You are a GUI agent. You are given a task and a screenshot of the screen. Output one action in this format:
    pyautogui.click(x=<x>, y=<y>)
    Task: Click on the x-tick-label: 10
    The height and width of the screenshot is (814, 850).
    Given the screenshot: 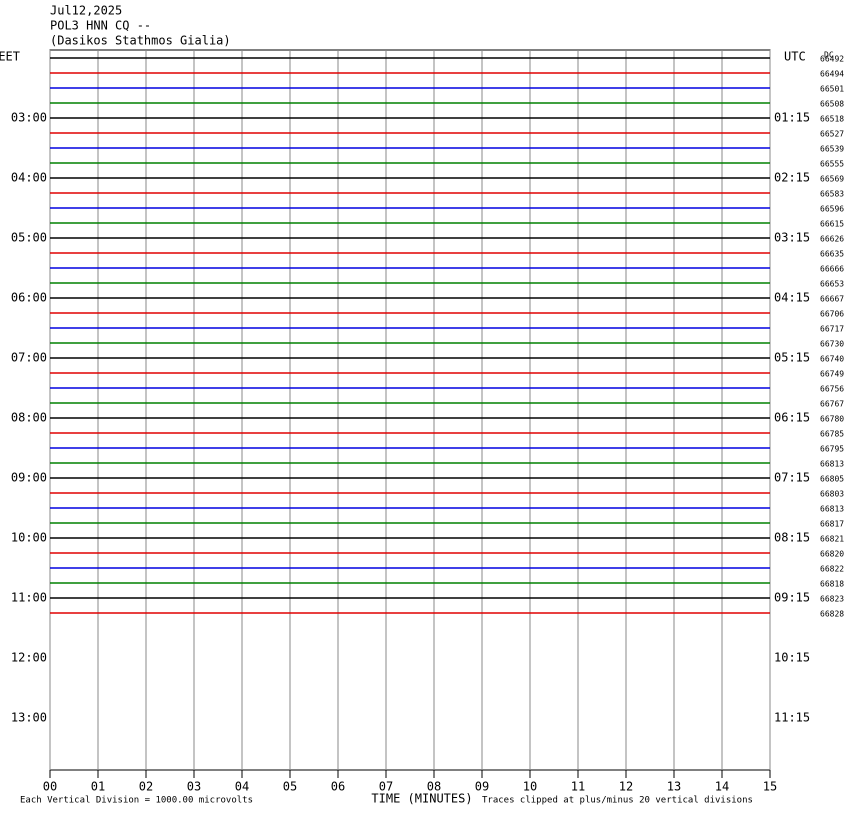 What is the action you would take?
    pyautogui.click(x=530, y=787)
    